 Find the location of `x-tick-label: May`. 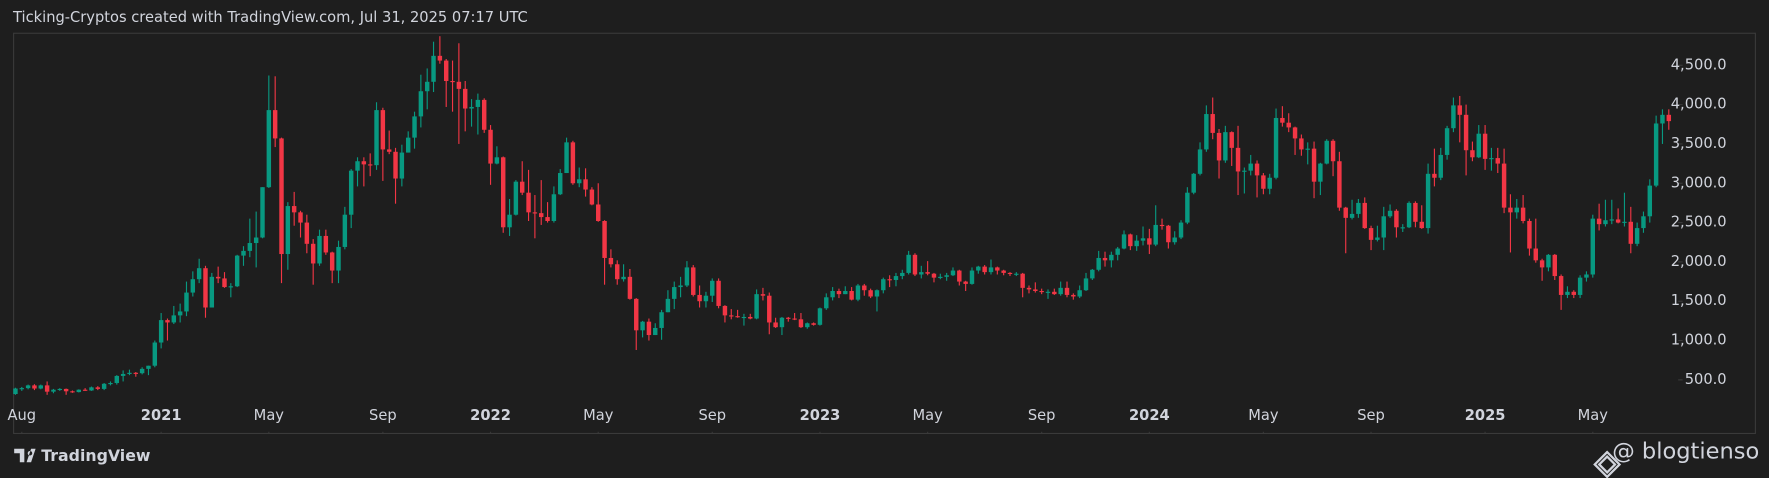

x-tick-label: May is located at coordinates (927, 415).